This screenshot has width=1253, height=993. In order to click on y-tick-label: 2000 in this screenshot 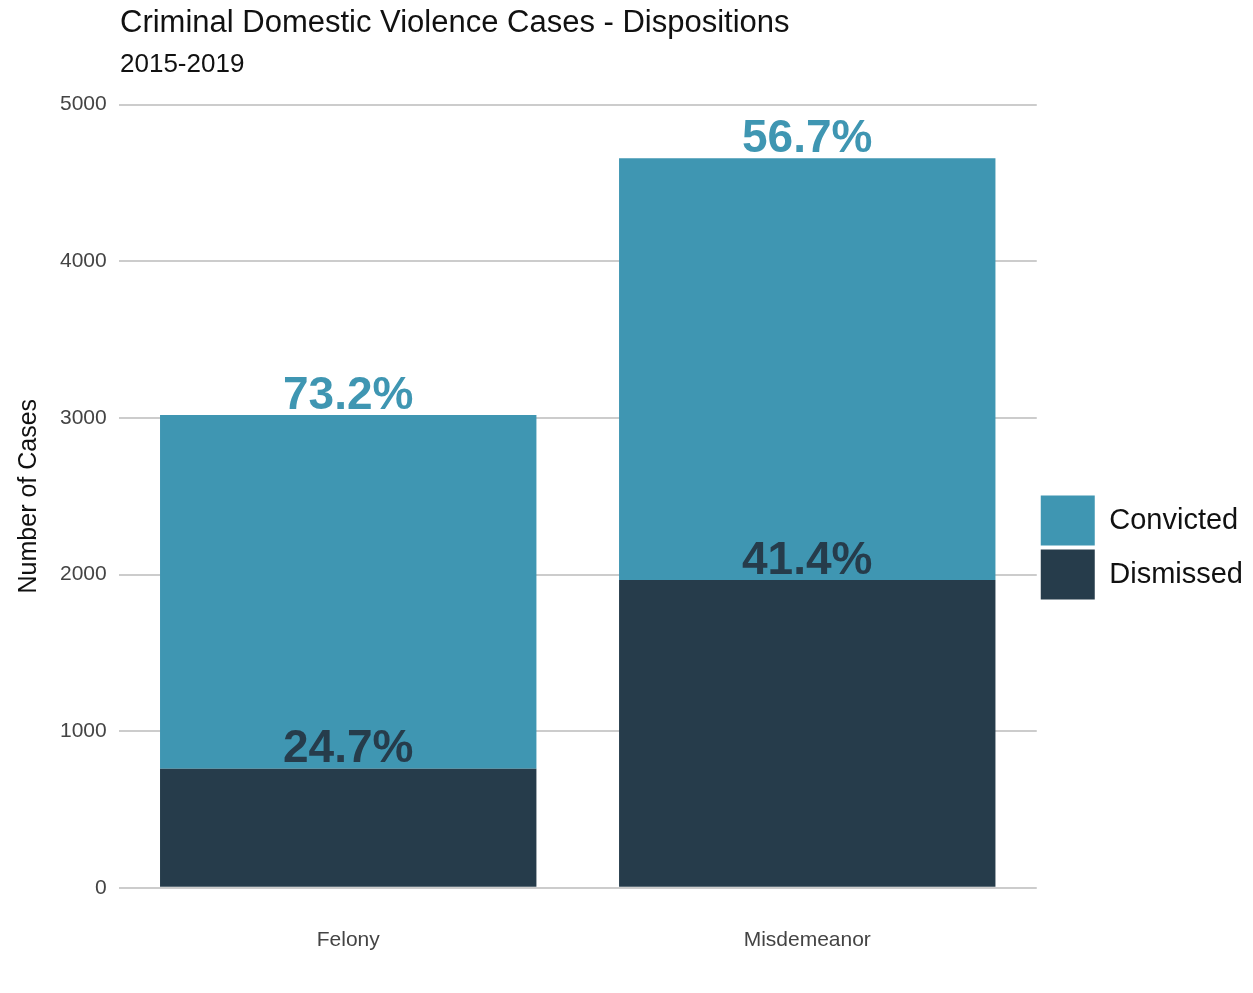, I will do `click(83, 573)`.